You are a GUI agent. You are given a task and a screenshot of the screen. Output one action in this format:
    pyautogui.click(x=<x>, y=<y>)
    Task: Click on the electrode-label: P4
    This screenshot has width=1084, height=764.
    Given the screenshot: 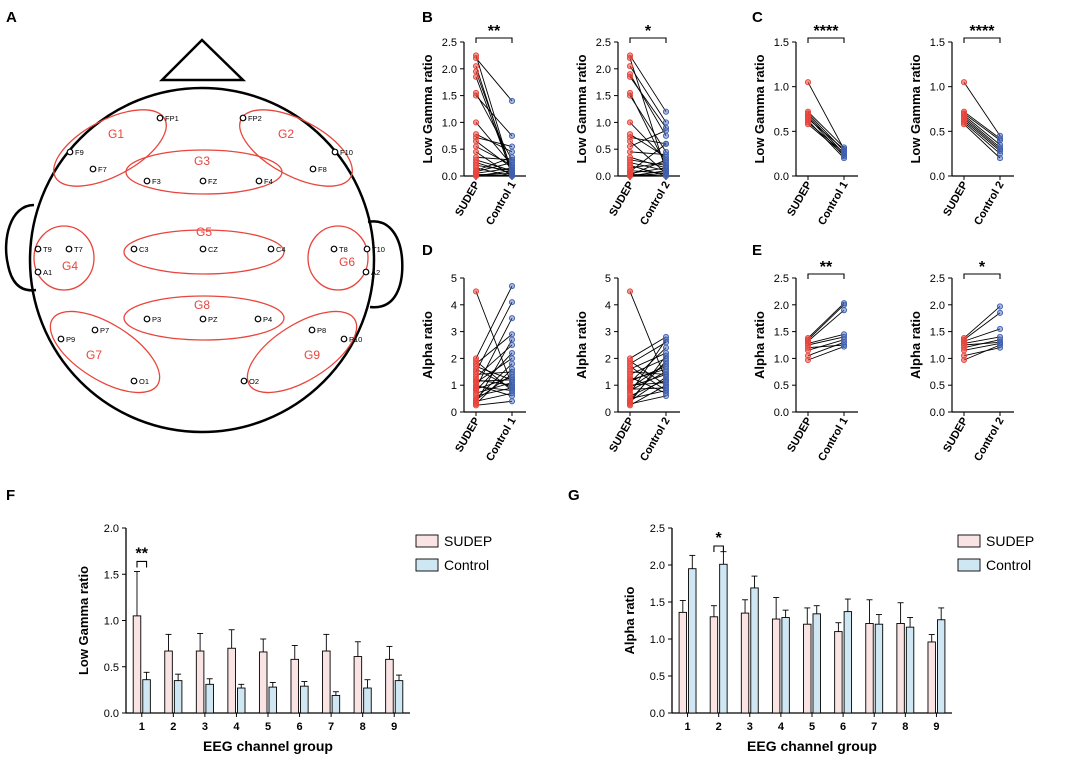 What is the action you would take?
    pyautogui.click(x=267, y=319)
    